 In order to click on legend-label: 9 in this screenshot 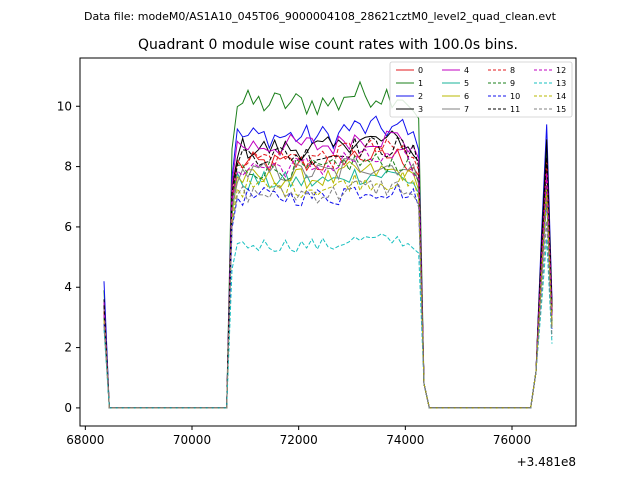, I will do `click(512, 83)`.